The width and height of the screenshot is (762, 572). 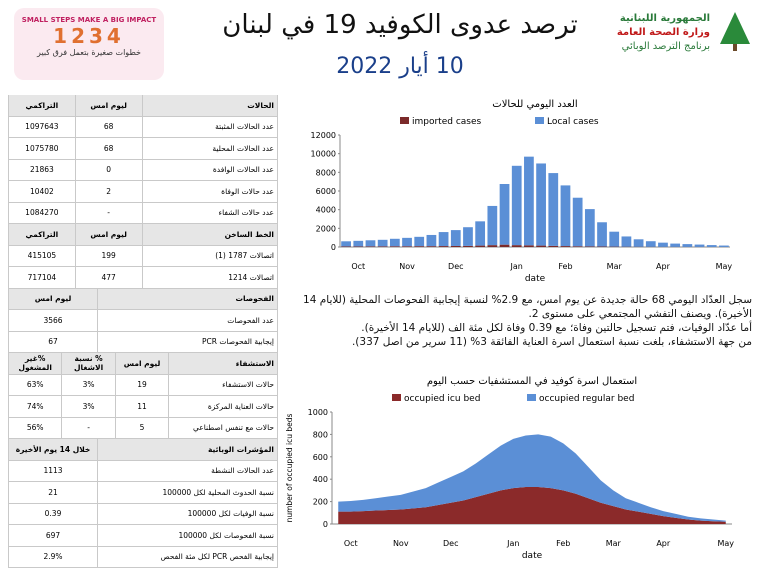 I want to click on cell: إيجابية الفحص PCR لكل مئة الفحص, so click(x=187, y=556).